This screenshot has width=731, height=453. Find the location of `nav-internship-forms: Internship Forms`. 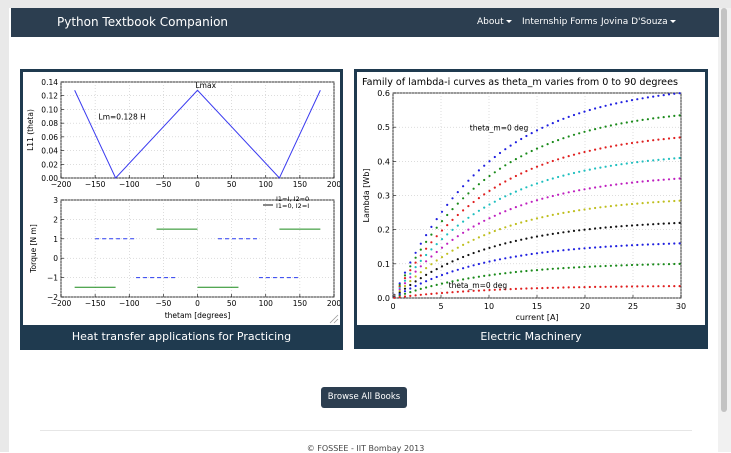

nav-internship-forms: Internship Forms is located at coordinates (560, 22).